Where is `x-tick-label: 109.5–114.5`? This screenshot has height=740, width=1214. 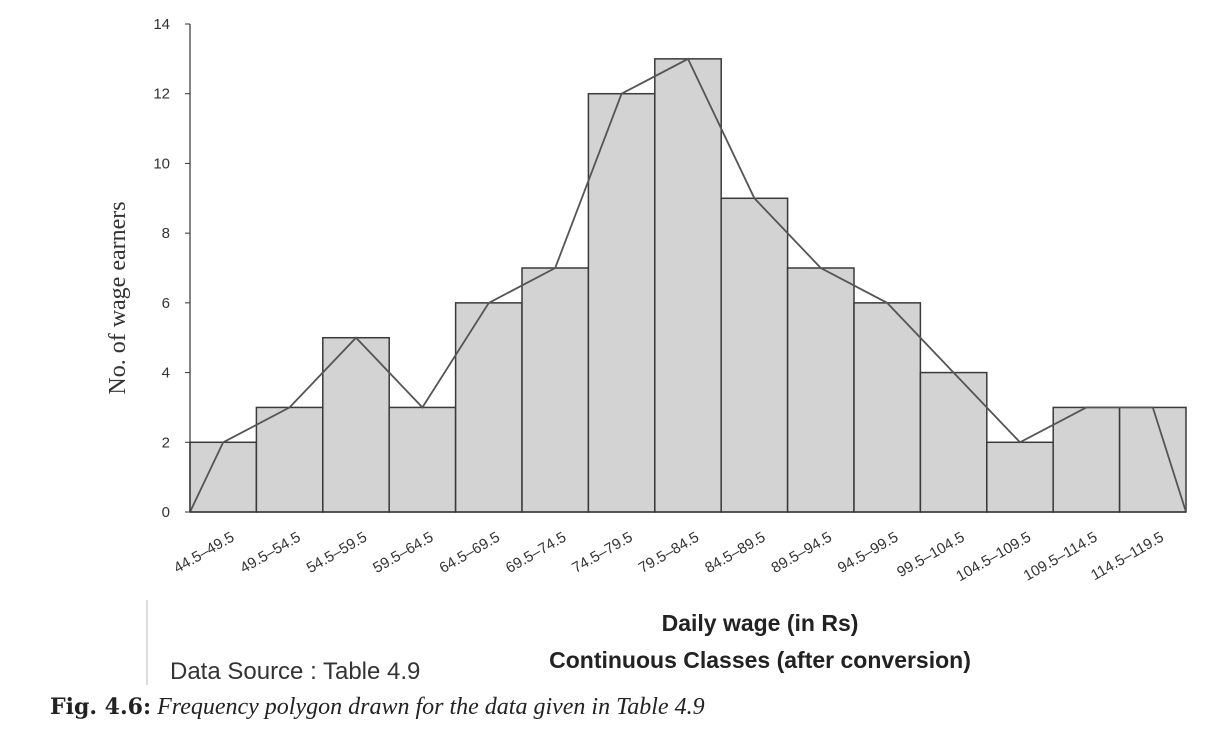 x-tick-label: 109.5–114.5 is located at coordinates (1061, 557).